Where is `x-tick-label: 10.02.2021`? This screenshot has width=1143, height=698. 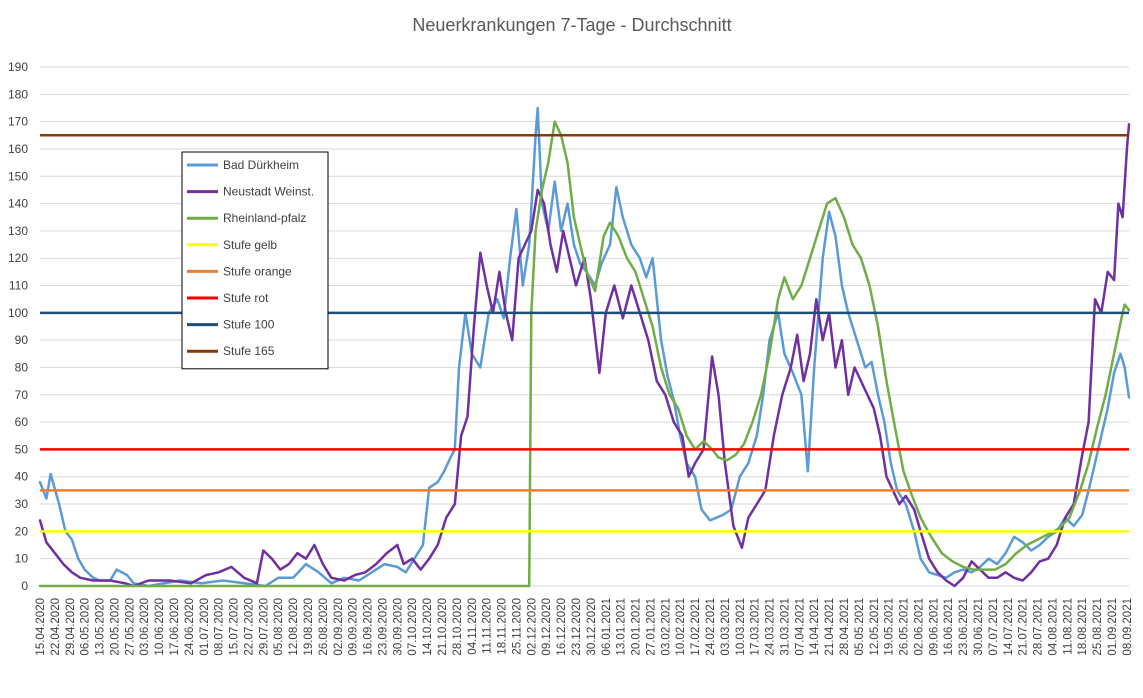 x-tick-label: 10.02.2021 is located at coordinates (681, 627).